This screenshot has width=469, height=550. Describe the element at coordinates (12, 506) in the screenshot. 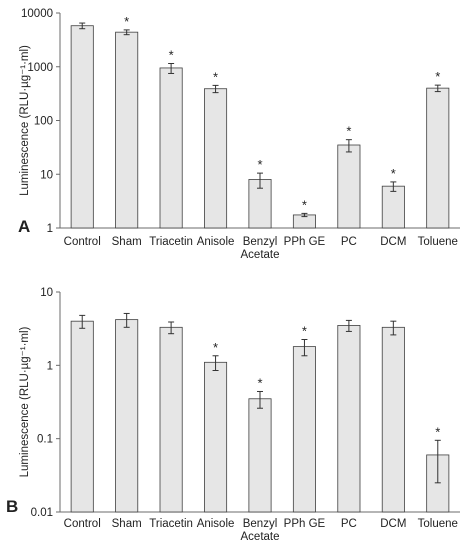

I see `panel-letter: B` at that location.